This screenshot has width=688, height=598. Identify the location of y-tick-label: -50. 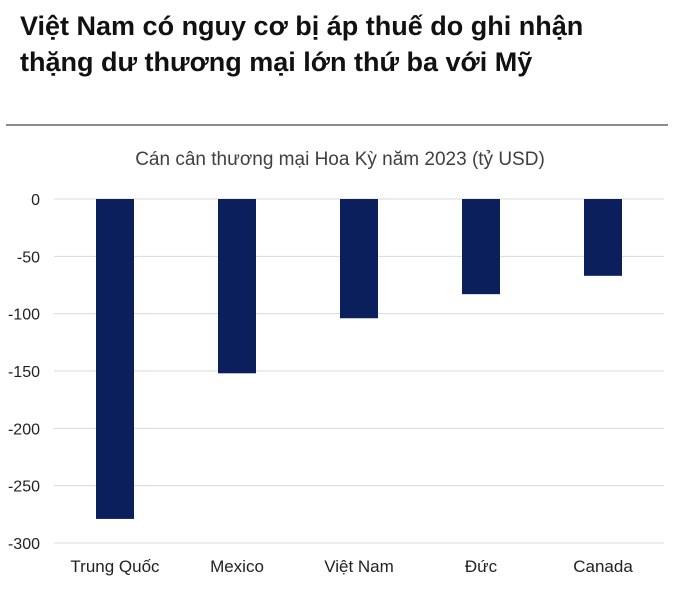
(28, 257).